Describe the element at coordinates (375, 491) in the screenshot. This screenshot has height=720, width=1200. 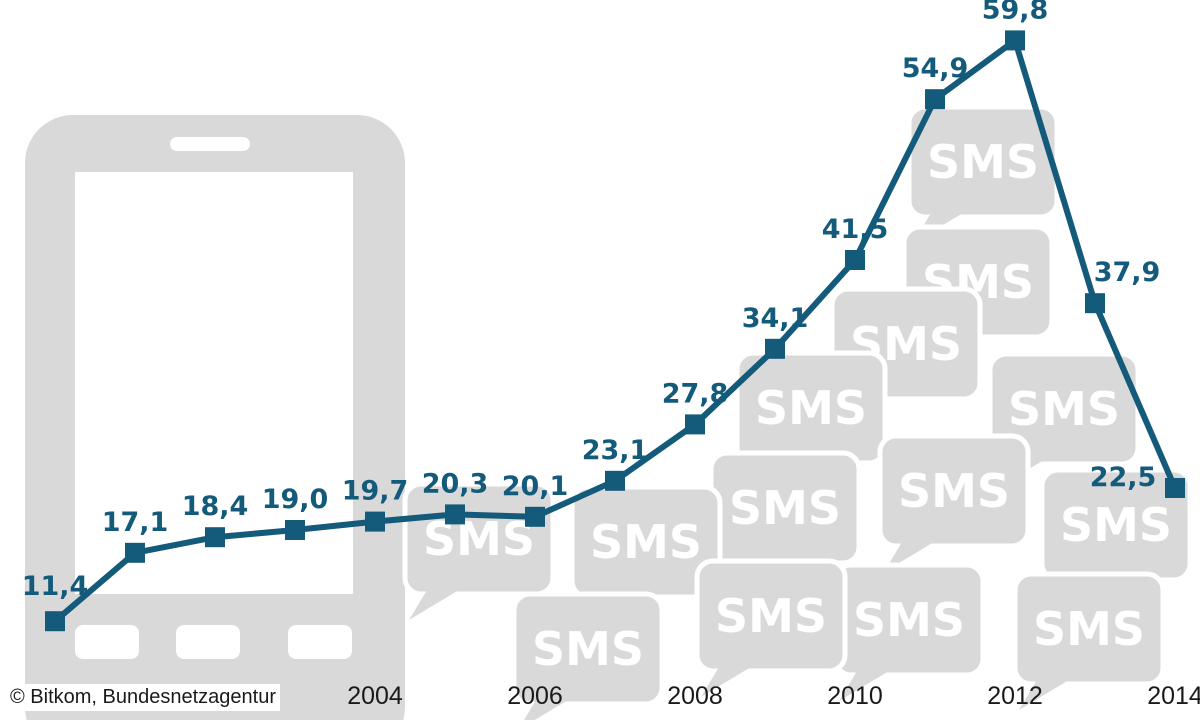
I see `value-label-2004: 19,7` at that location.